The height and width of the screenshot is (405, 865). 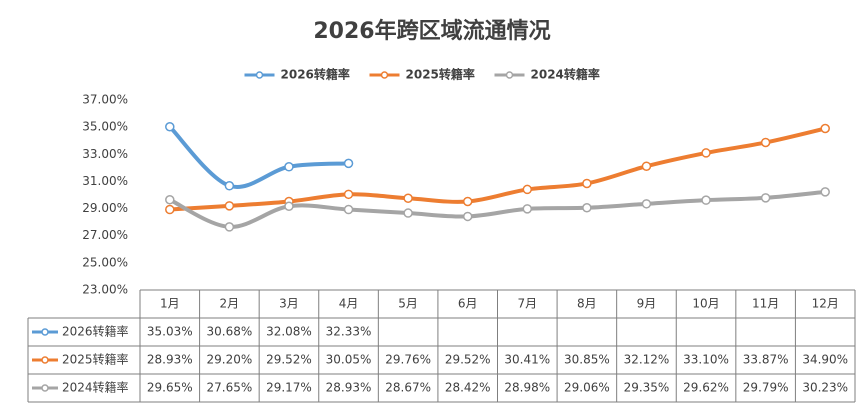 I want to click on y-tick-label: 23.00%, so click(x=105, y=290).